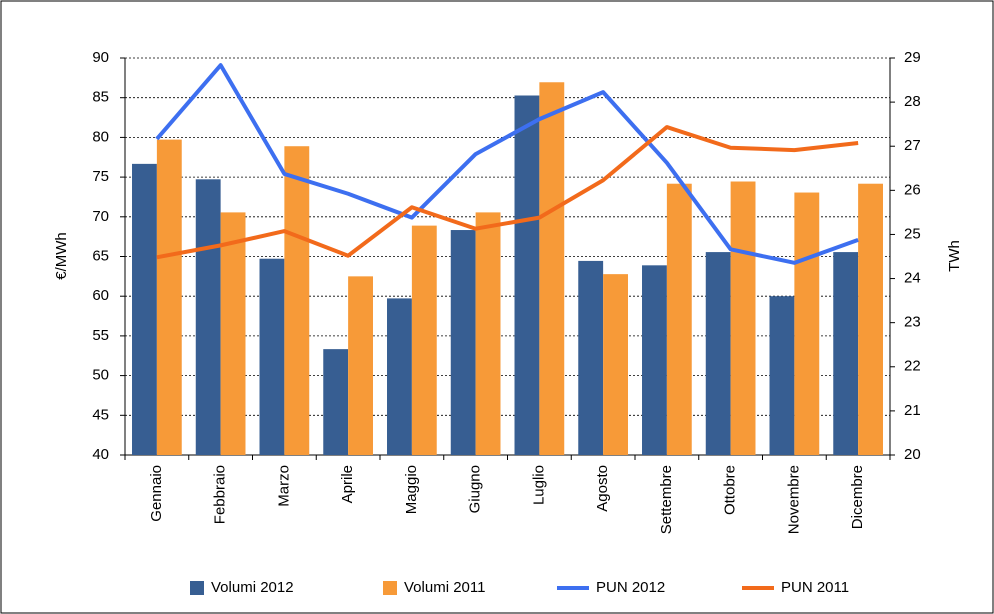 The height and width of the screenshot is (614, 994). Describe the element at coordinates (100, 216) in the screenshot. I see `y-tick-label: 70` at that location.